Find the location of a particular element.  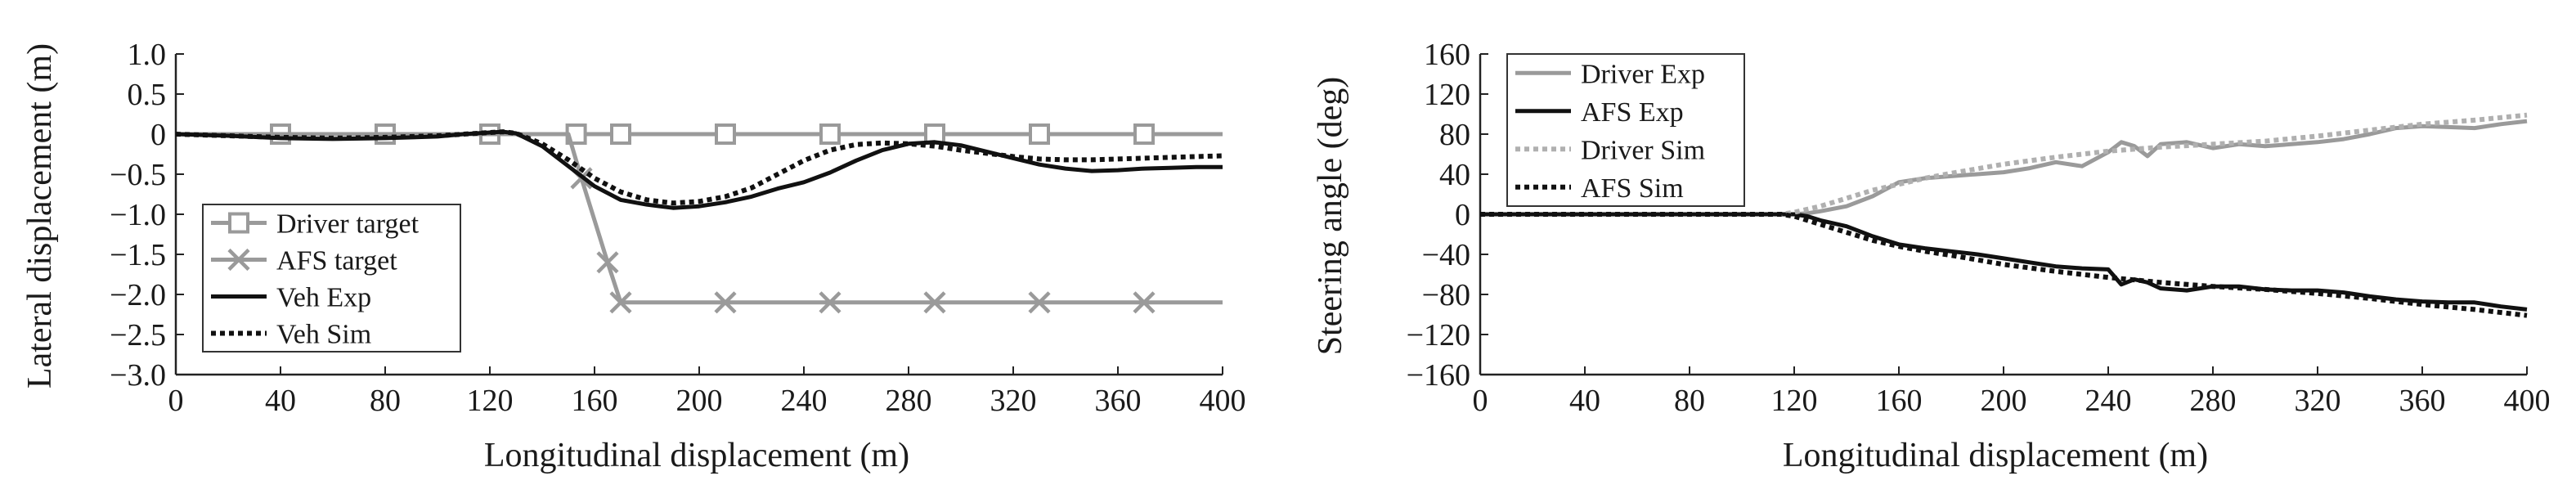

legend-label-veh-sim: Veh Sim is located at coordinates (323, 335).